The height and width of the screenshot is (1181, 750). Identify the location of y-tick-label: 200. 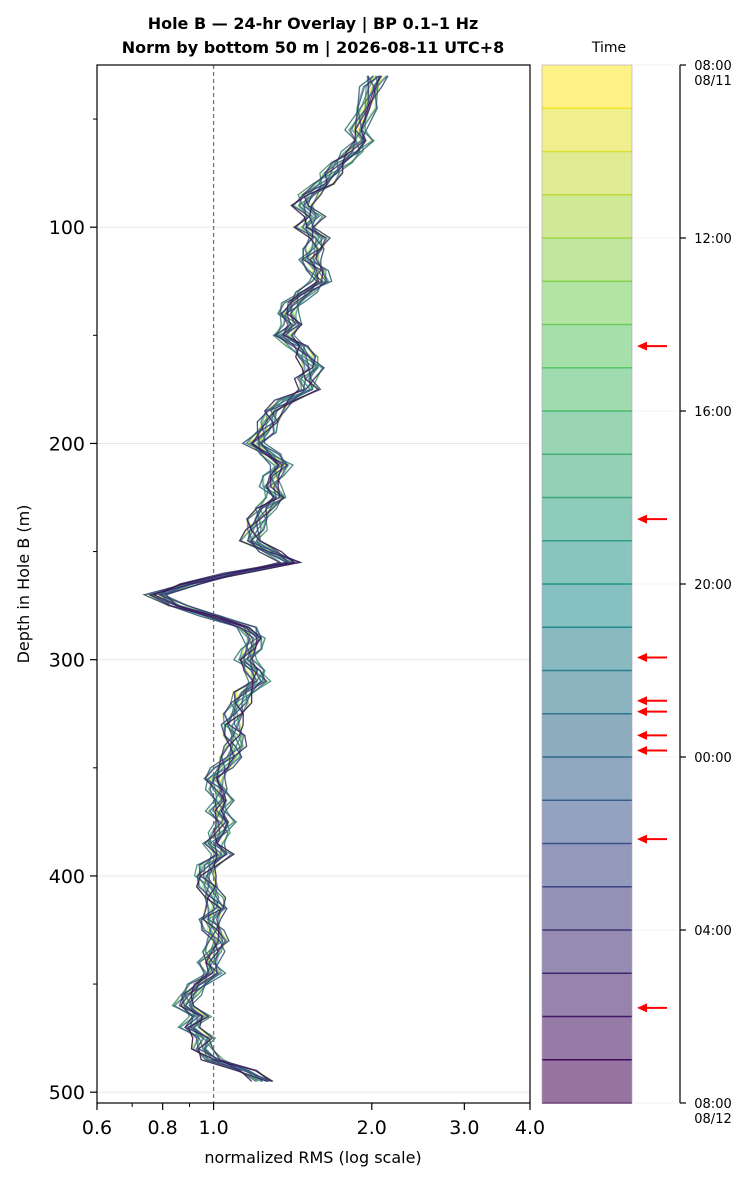
(67, 444).